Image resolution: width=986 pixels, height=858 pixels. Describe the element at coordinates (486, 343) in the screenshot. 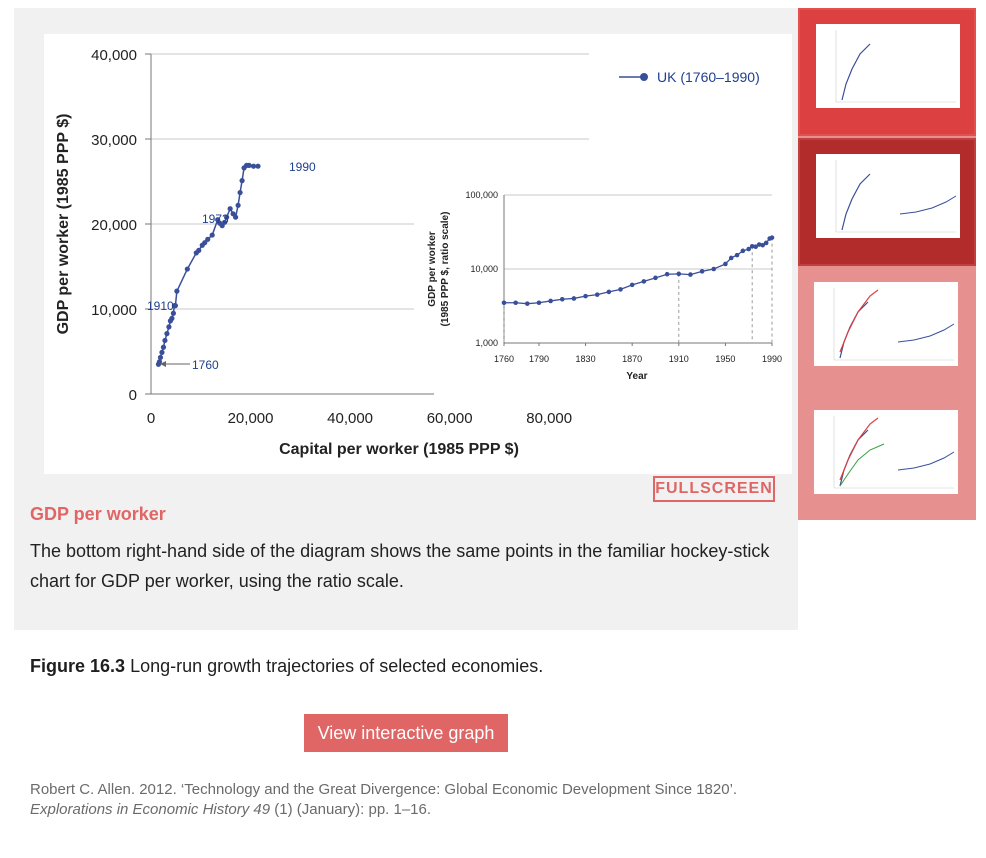

I see `inset-y-tick-label: 1,000` at that location.